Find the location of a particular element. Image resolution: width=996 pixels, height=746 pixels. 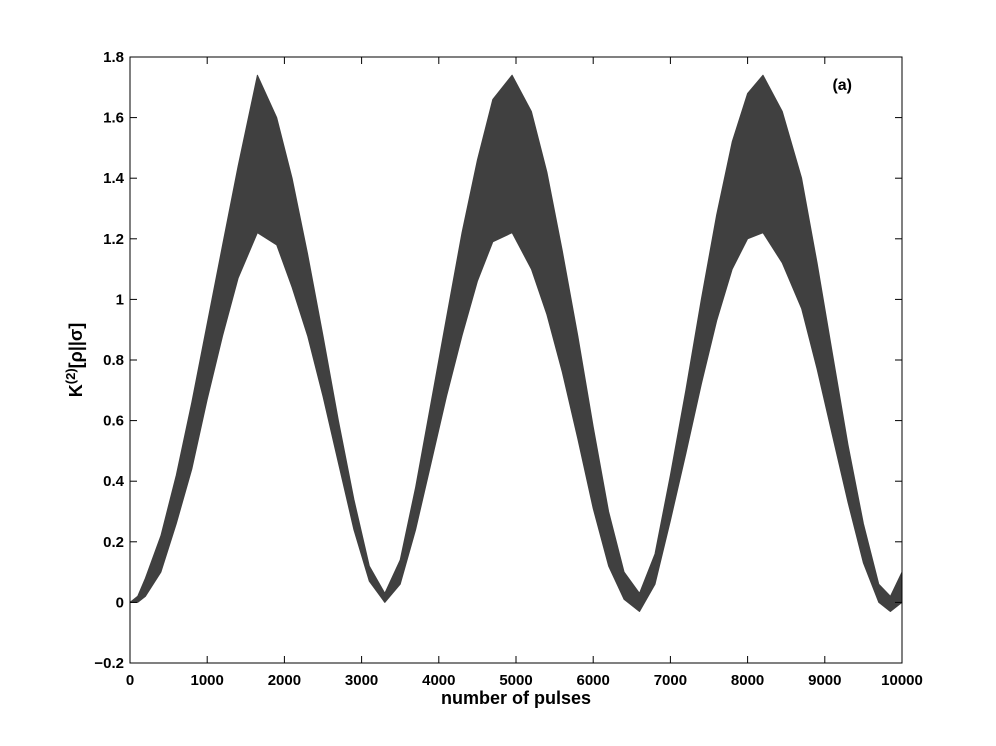

x-tick-label: 1000 is located at coordinates (207, 680).